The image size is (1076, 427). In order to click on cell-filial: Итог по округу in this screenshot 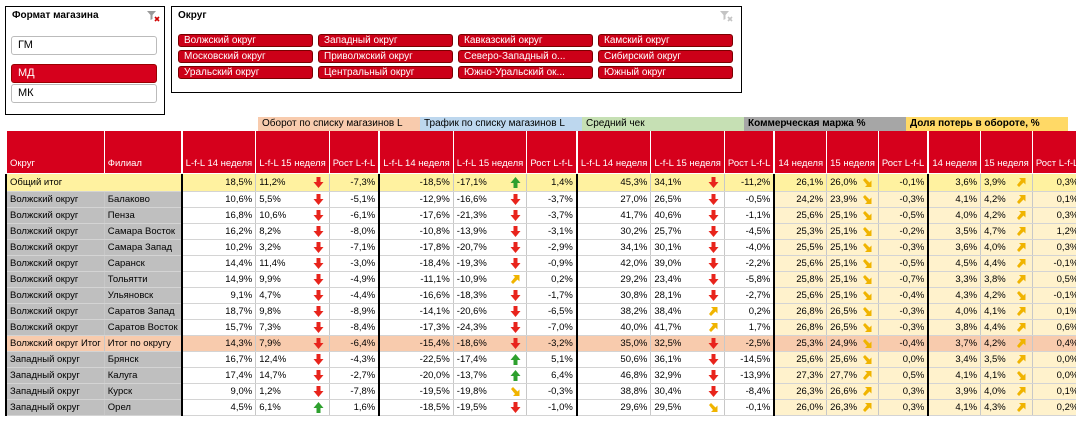, I will do `click(143, 343)`.